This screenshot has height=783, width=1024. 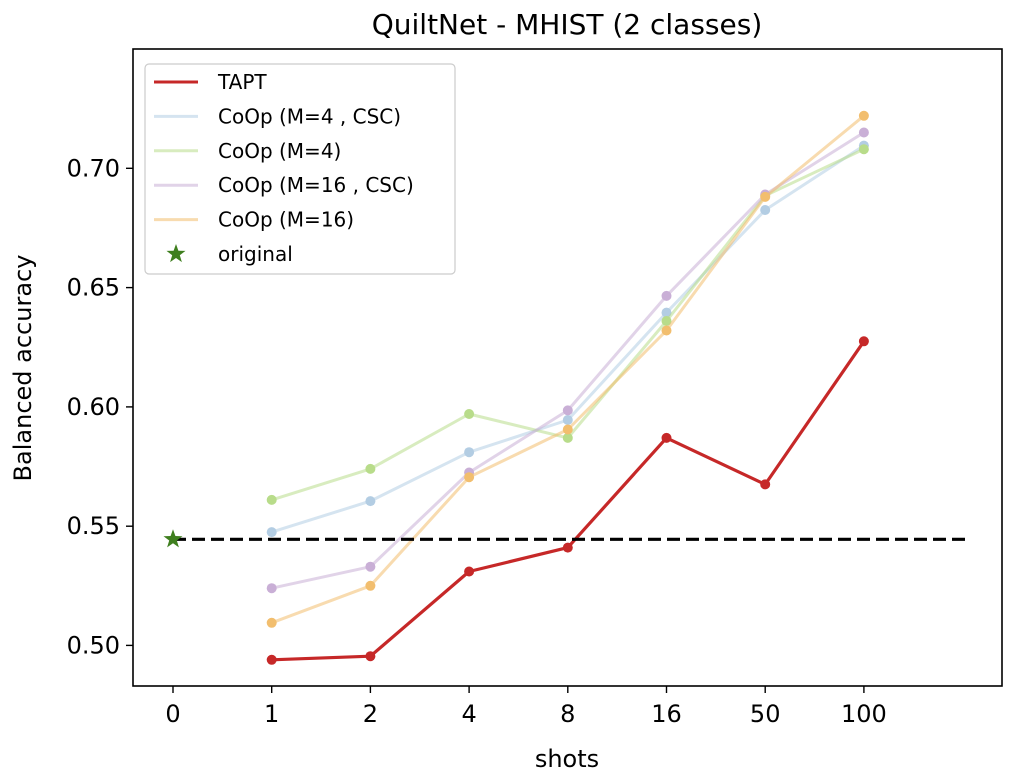 What do you see at coordinates (567, 24) in the screenshot?
I see `chart-title: QuiltNet - MHIST (2 classes)` at bounding box center [567, 24].